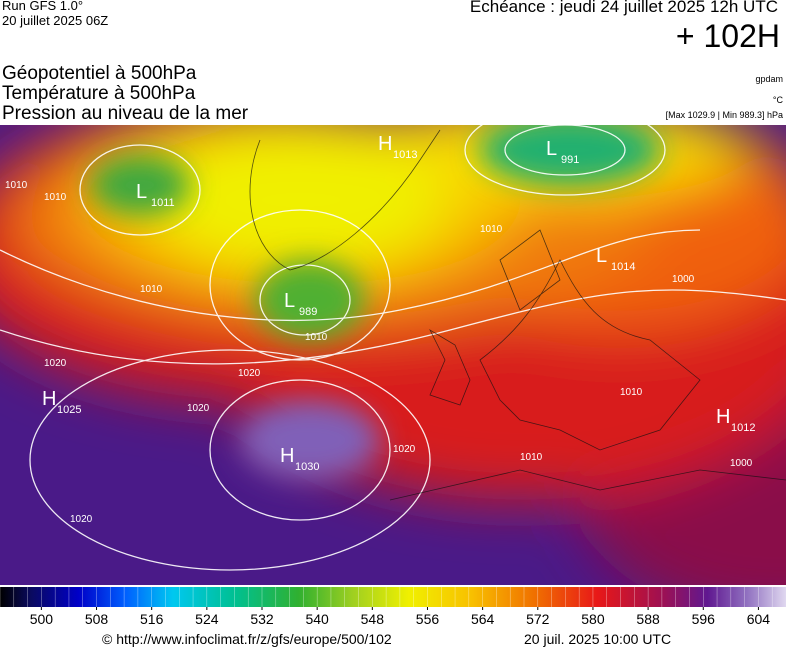  What do you see at coordinates (99, 73) in the screenshot?
I see `title: Géopotentiel à 500hPa` at bounding box center [99, 73].